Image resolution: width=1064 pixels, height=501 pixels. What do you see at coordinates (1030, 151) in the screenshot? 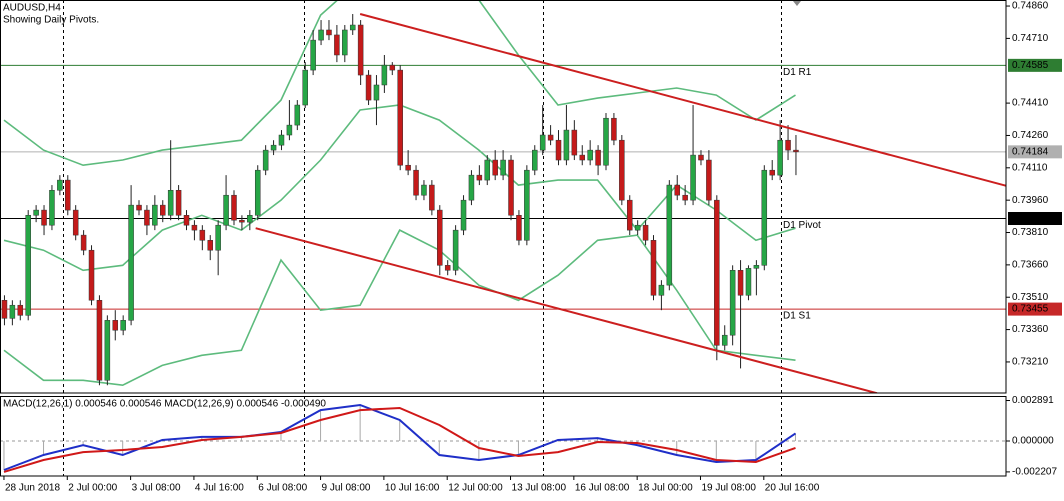
I see `current-price-label: 0.74184` at bounding box center [1030, 151].